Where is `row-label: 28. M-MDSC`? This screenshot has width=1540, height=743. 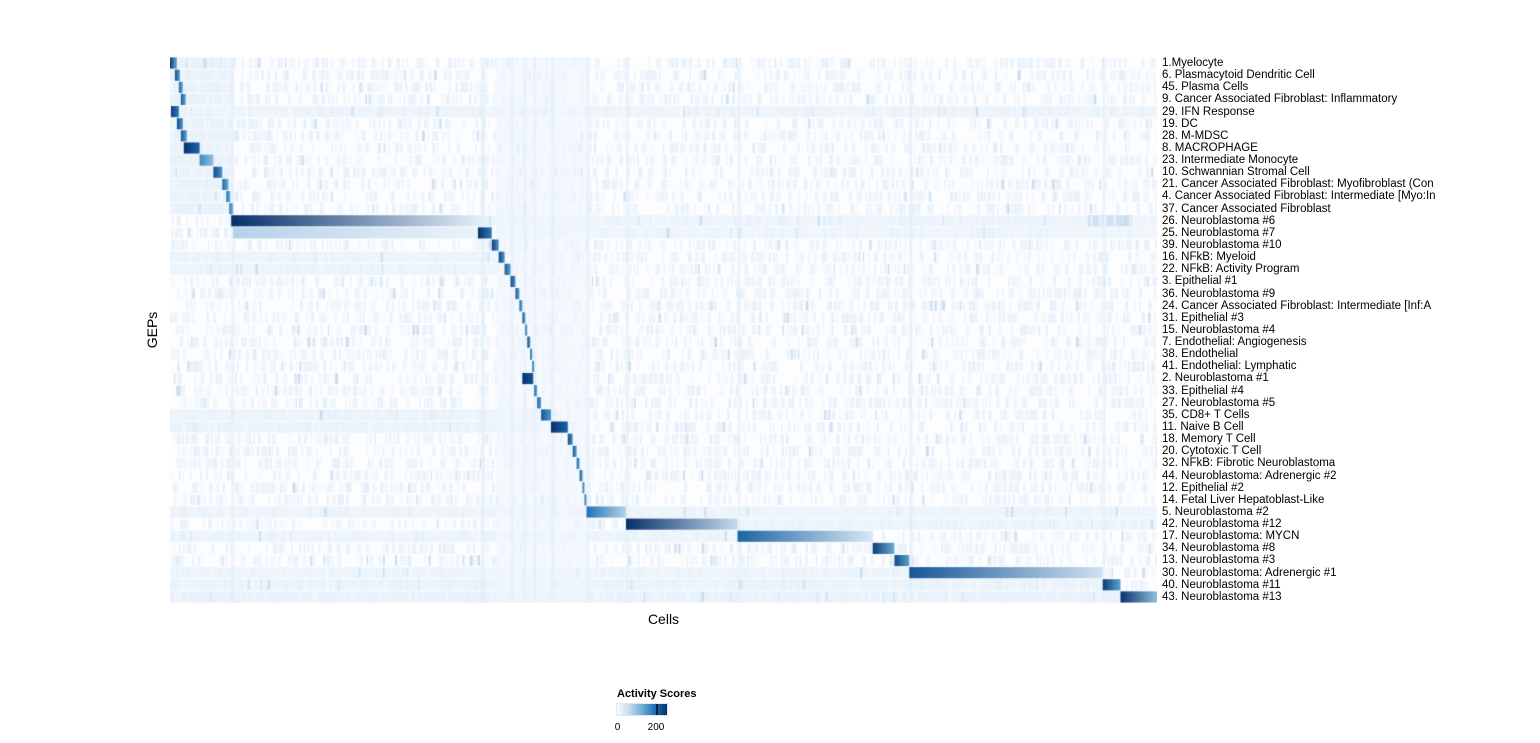 row-label: 28. M-MDSC is located at coordinates (1195, 135).